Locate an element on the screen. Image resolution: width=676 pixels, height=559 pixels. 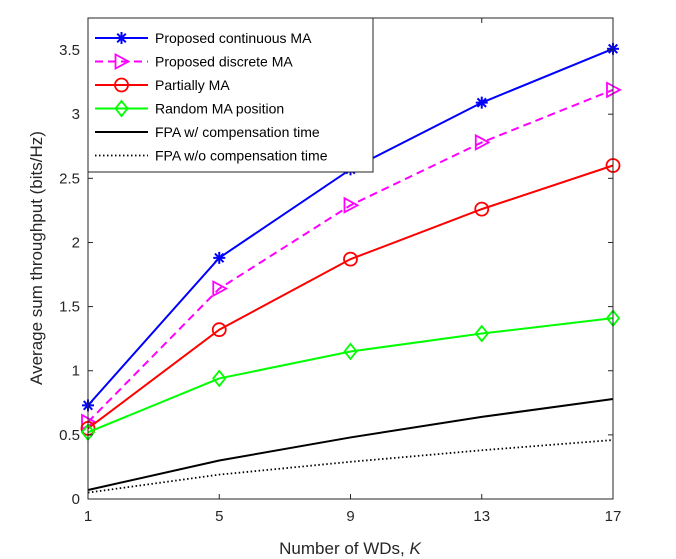
legend-entry-proposed-continuous-ma-marker is located at coordinates (121, 38).